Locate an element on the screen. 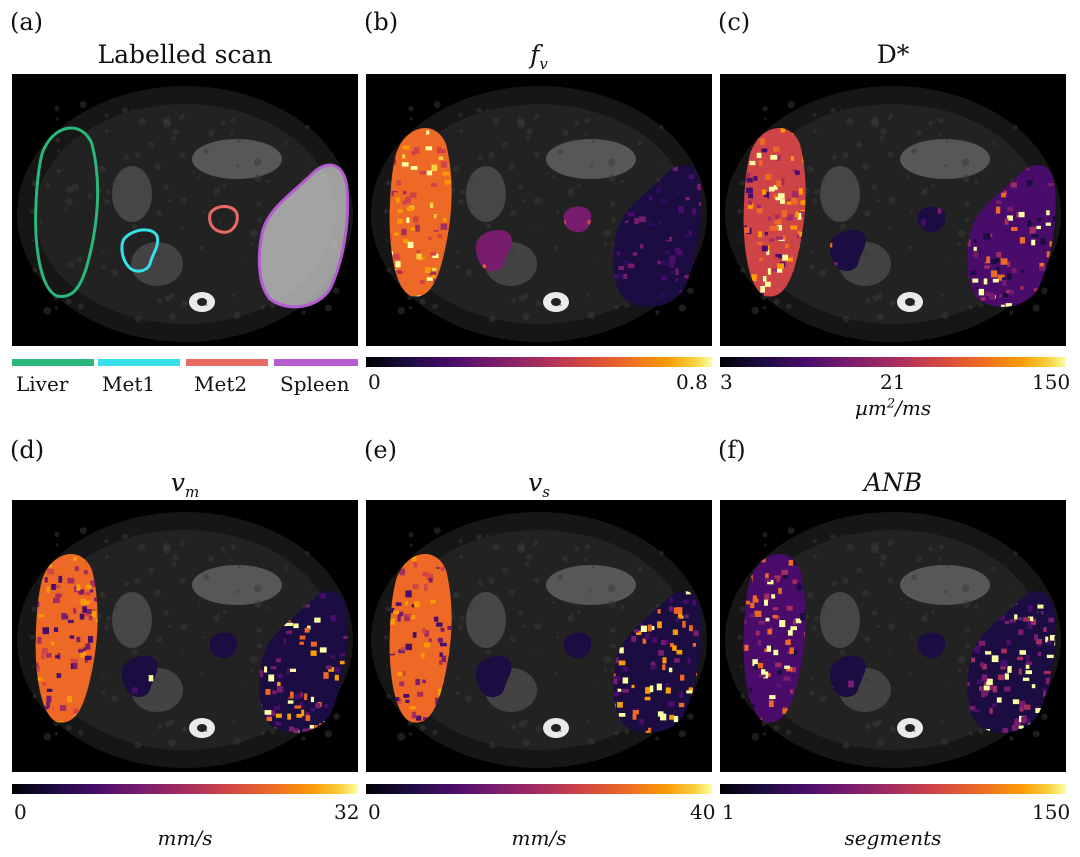 The height and width of the screenshot is (857, 1080). colorbar-anb is located at coordinates (893, 789).